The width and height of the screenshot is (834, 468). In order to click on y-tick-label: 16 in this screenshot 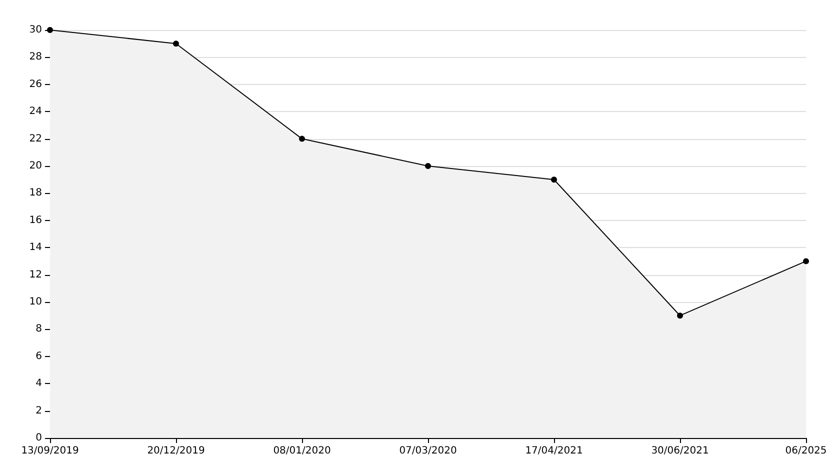, I will do `click(35, 220)`.